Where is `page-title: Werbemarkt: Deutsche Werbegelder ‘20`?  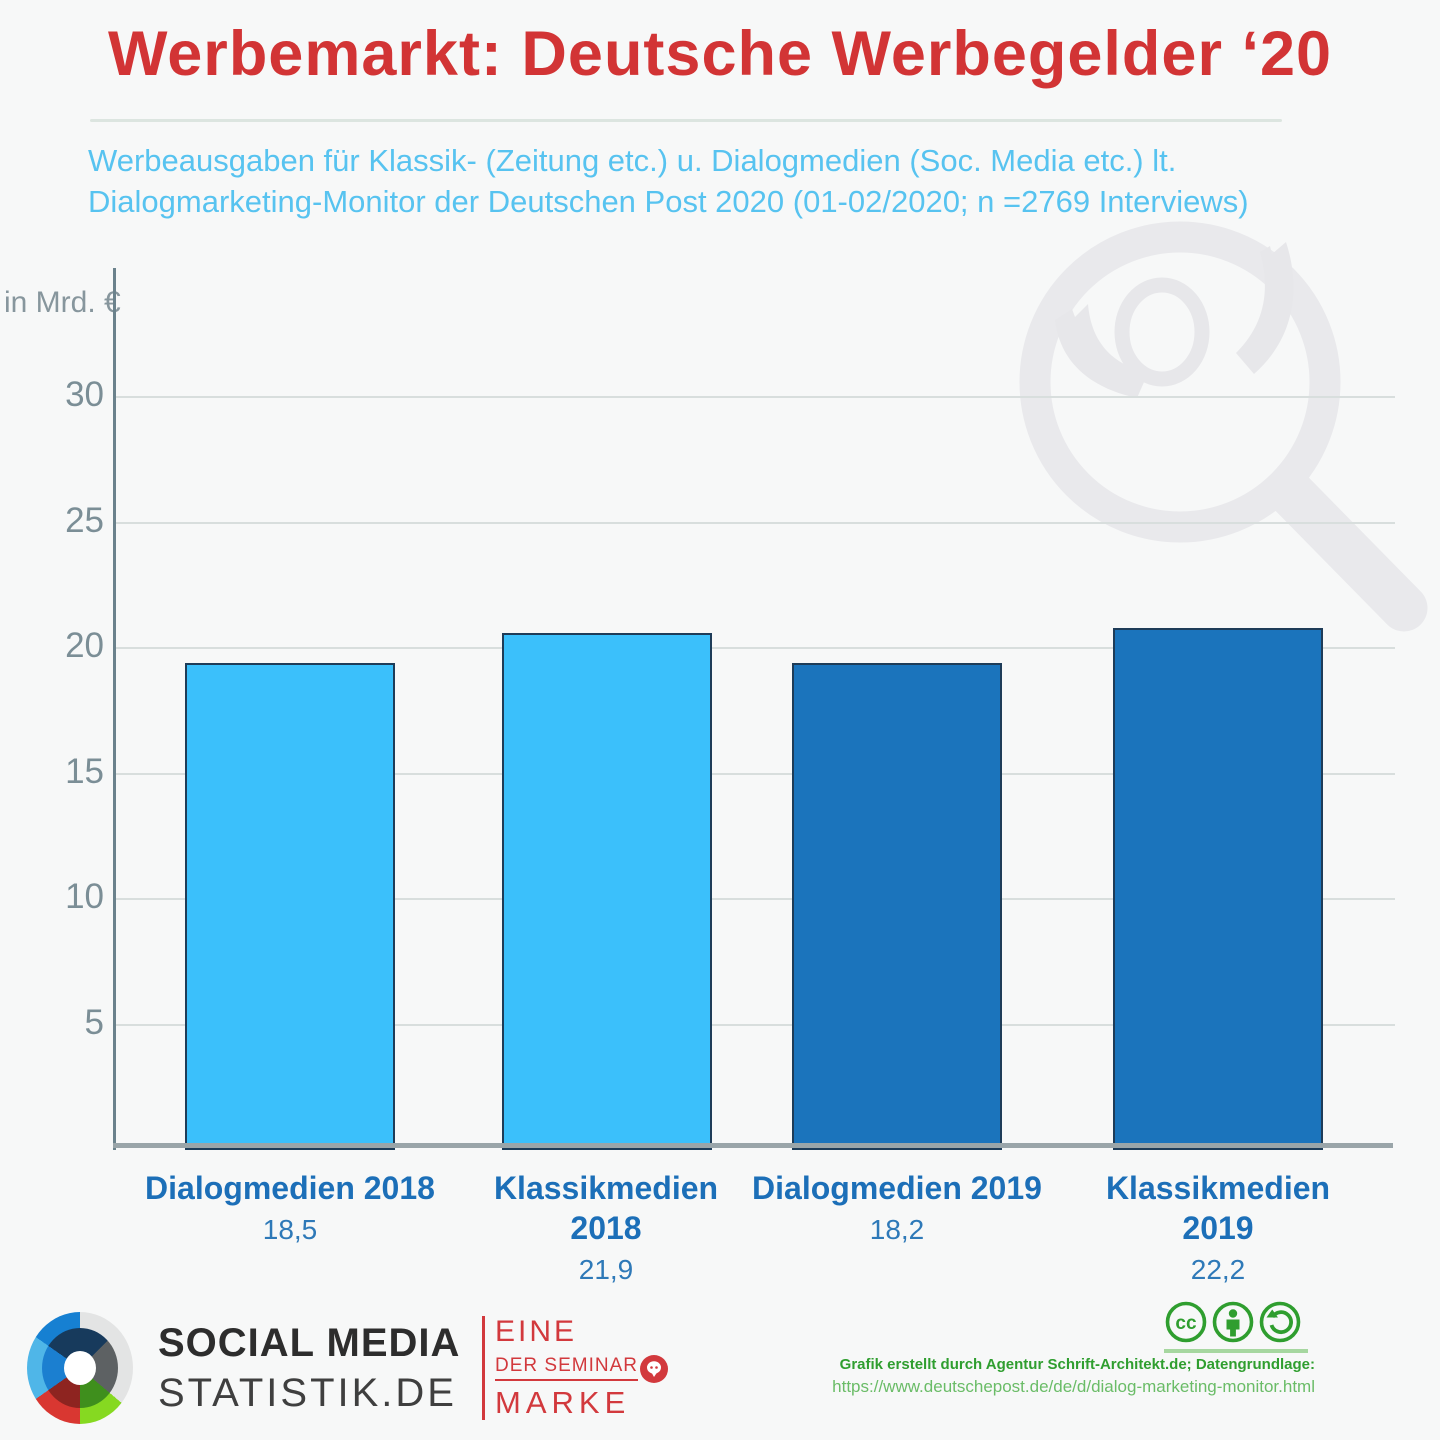 page-title: Werbemarkt: Deutsche Werbegelder ‘20 is located at coordinates (720, 54).